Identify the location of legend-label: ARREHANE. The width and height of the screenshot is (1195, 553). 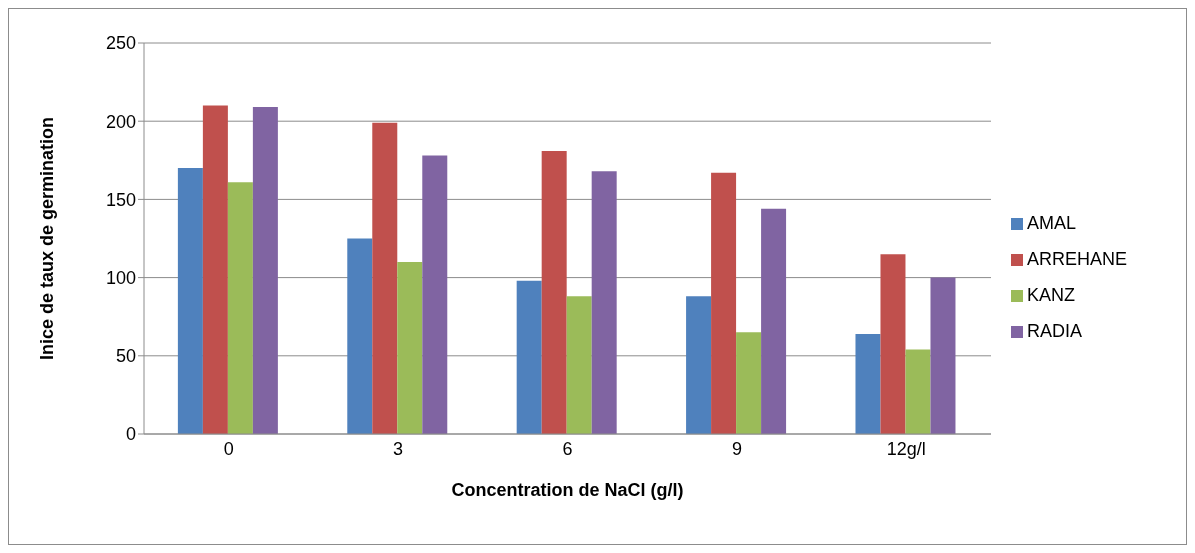
(1077, 258).